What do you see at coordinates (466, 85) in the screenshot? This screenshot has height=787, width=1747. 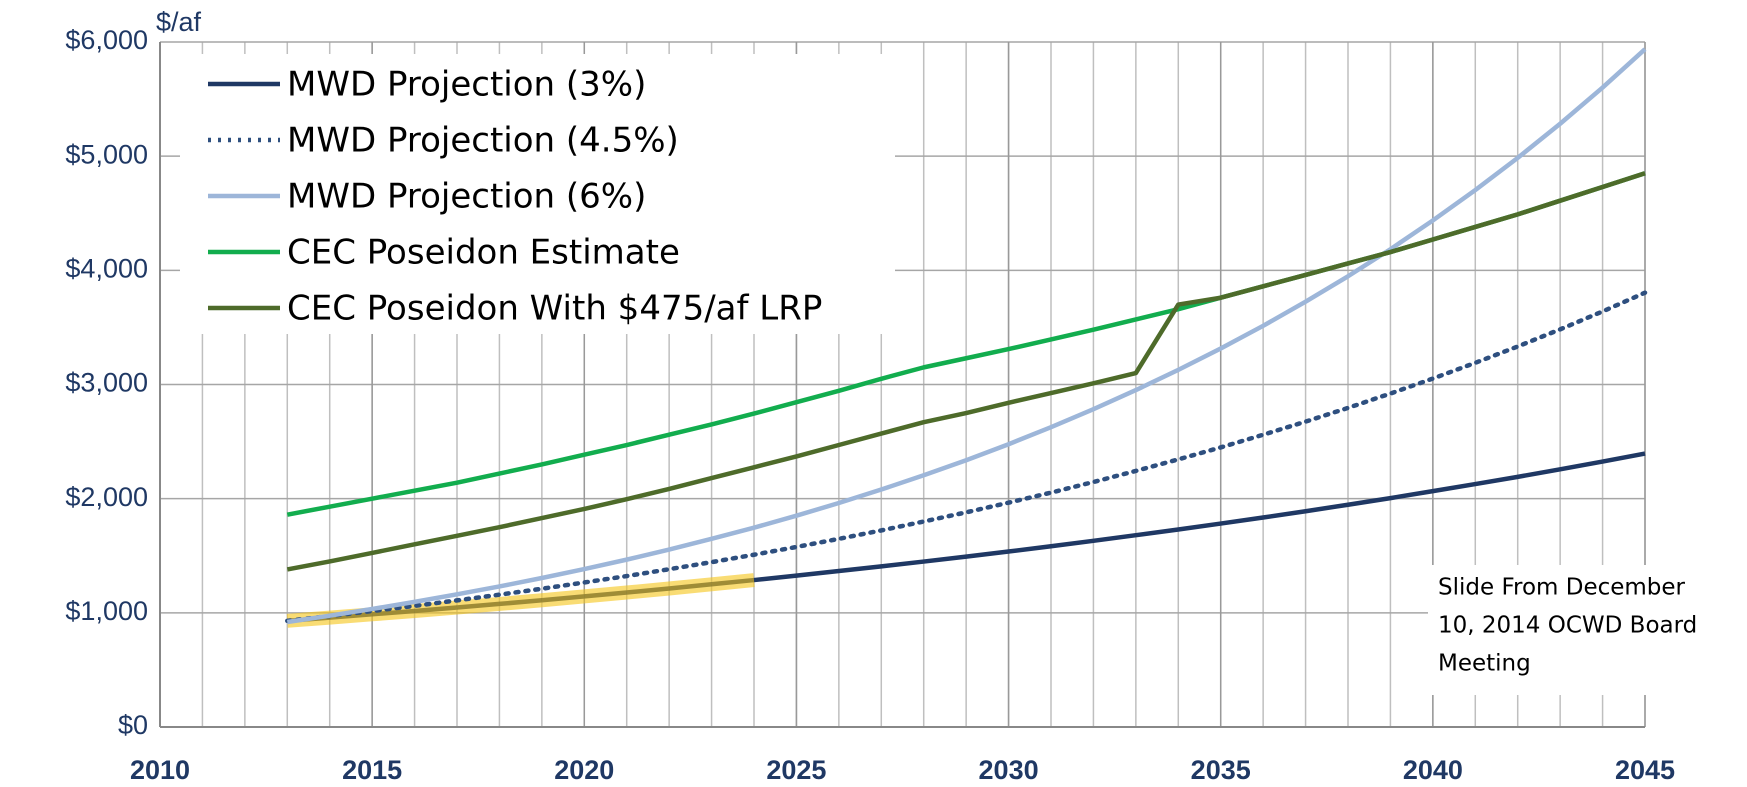 I see `legend-label: MWD Projection (3%)` at bounding box center [466, 85].